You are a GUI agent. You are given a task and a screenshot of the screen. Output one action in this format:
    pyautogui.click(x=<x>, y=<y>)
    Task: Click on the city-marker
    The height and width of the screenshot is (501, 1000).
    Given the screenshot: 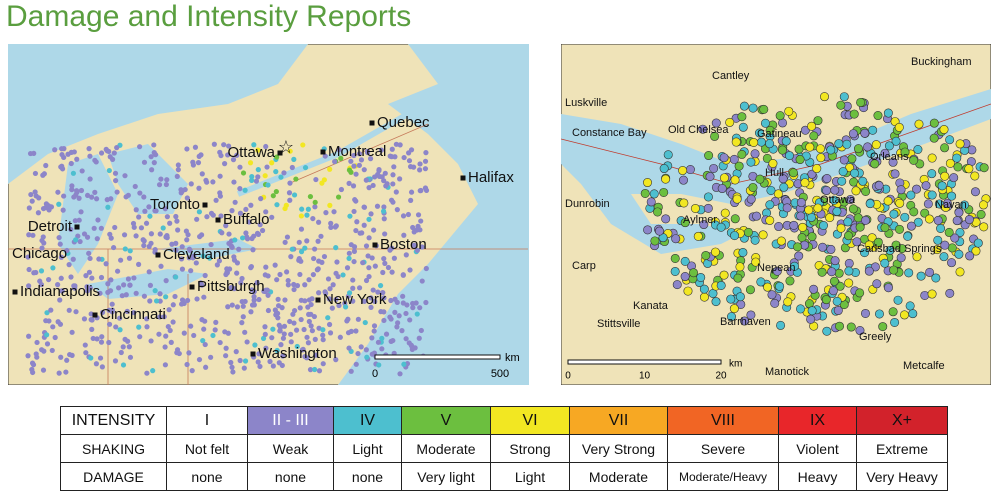 What is the action you would take?
    pyautogui.click(x=280, y=153)
    